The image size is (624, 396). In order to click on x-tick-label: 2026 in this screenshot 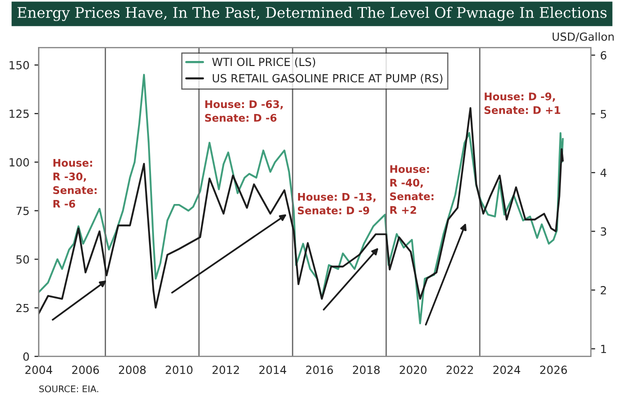, I will do `click(553, 370)`.